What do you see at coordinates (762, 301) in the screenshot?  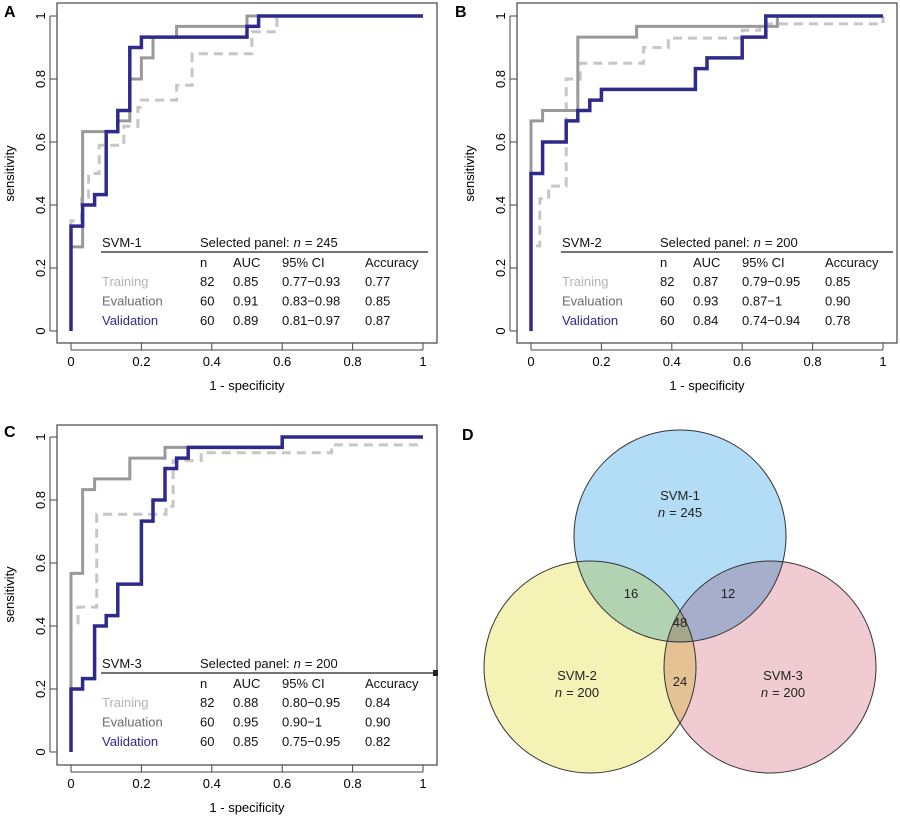 I see `cell-ci: 0.87−1` at bounding box center [762, 301].